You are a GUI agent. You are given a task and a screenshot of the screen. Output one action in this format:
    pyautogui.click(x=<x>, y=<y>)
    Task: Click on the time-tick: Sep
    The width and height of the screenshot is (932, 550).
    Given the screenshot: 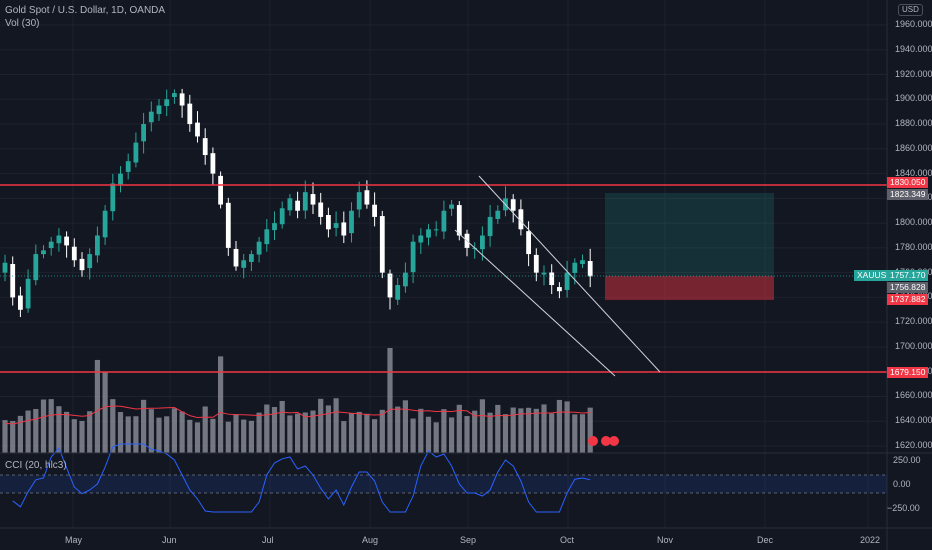 What is the action you would take?
    pyautogui.click(x=468, y=540)
    